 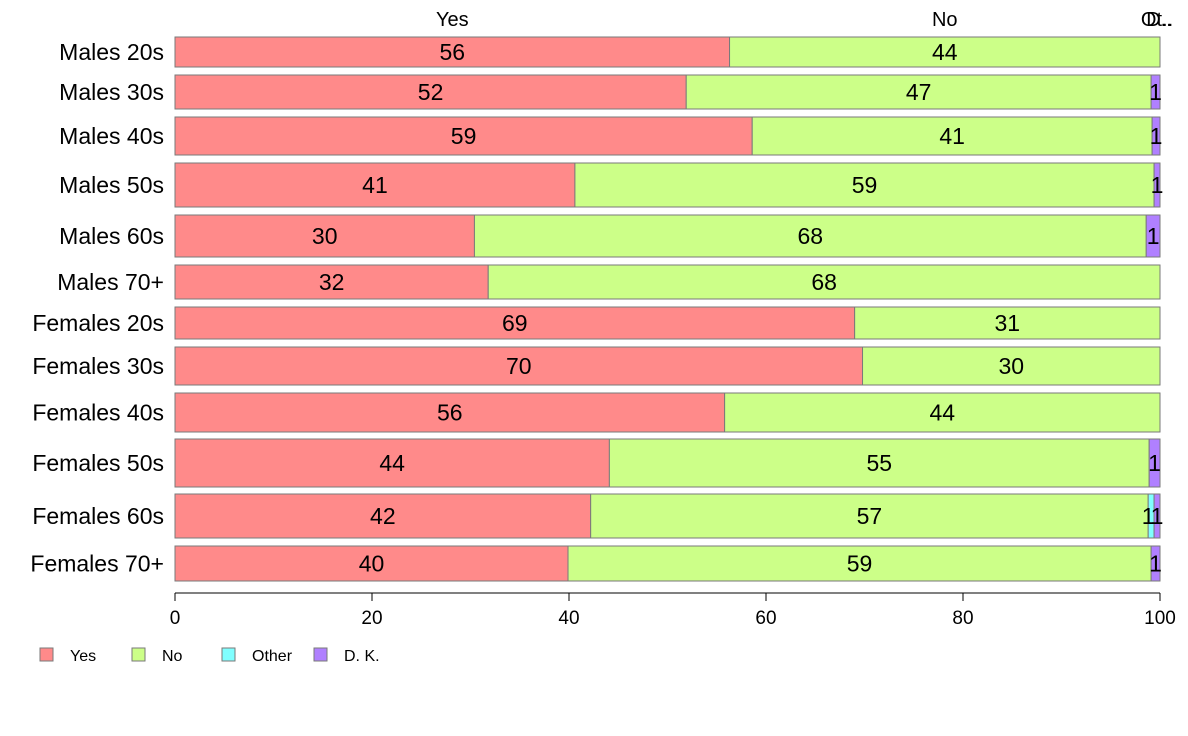 What do you see at coordinates (919, 92) in the screenshot?
I see `data-label: 47` at bounding box center [919, 92].